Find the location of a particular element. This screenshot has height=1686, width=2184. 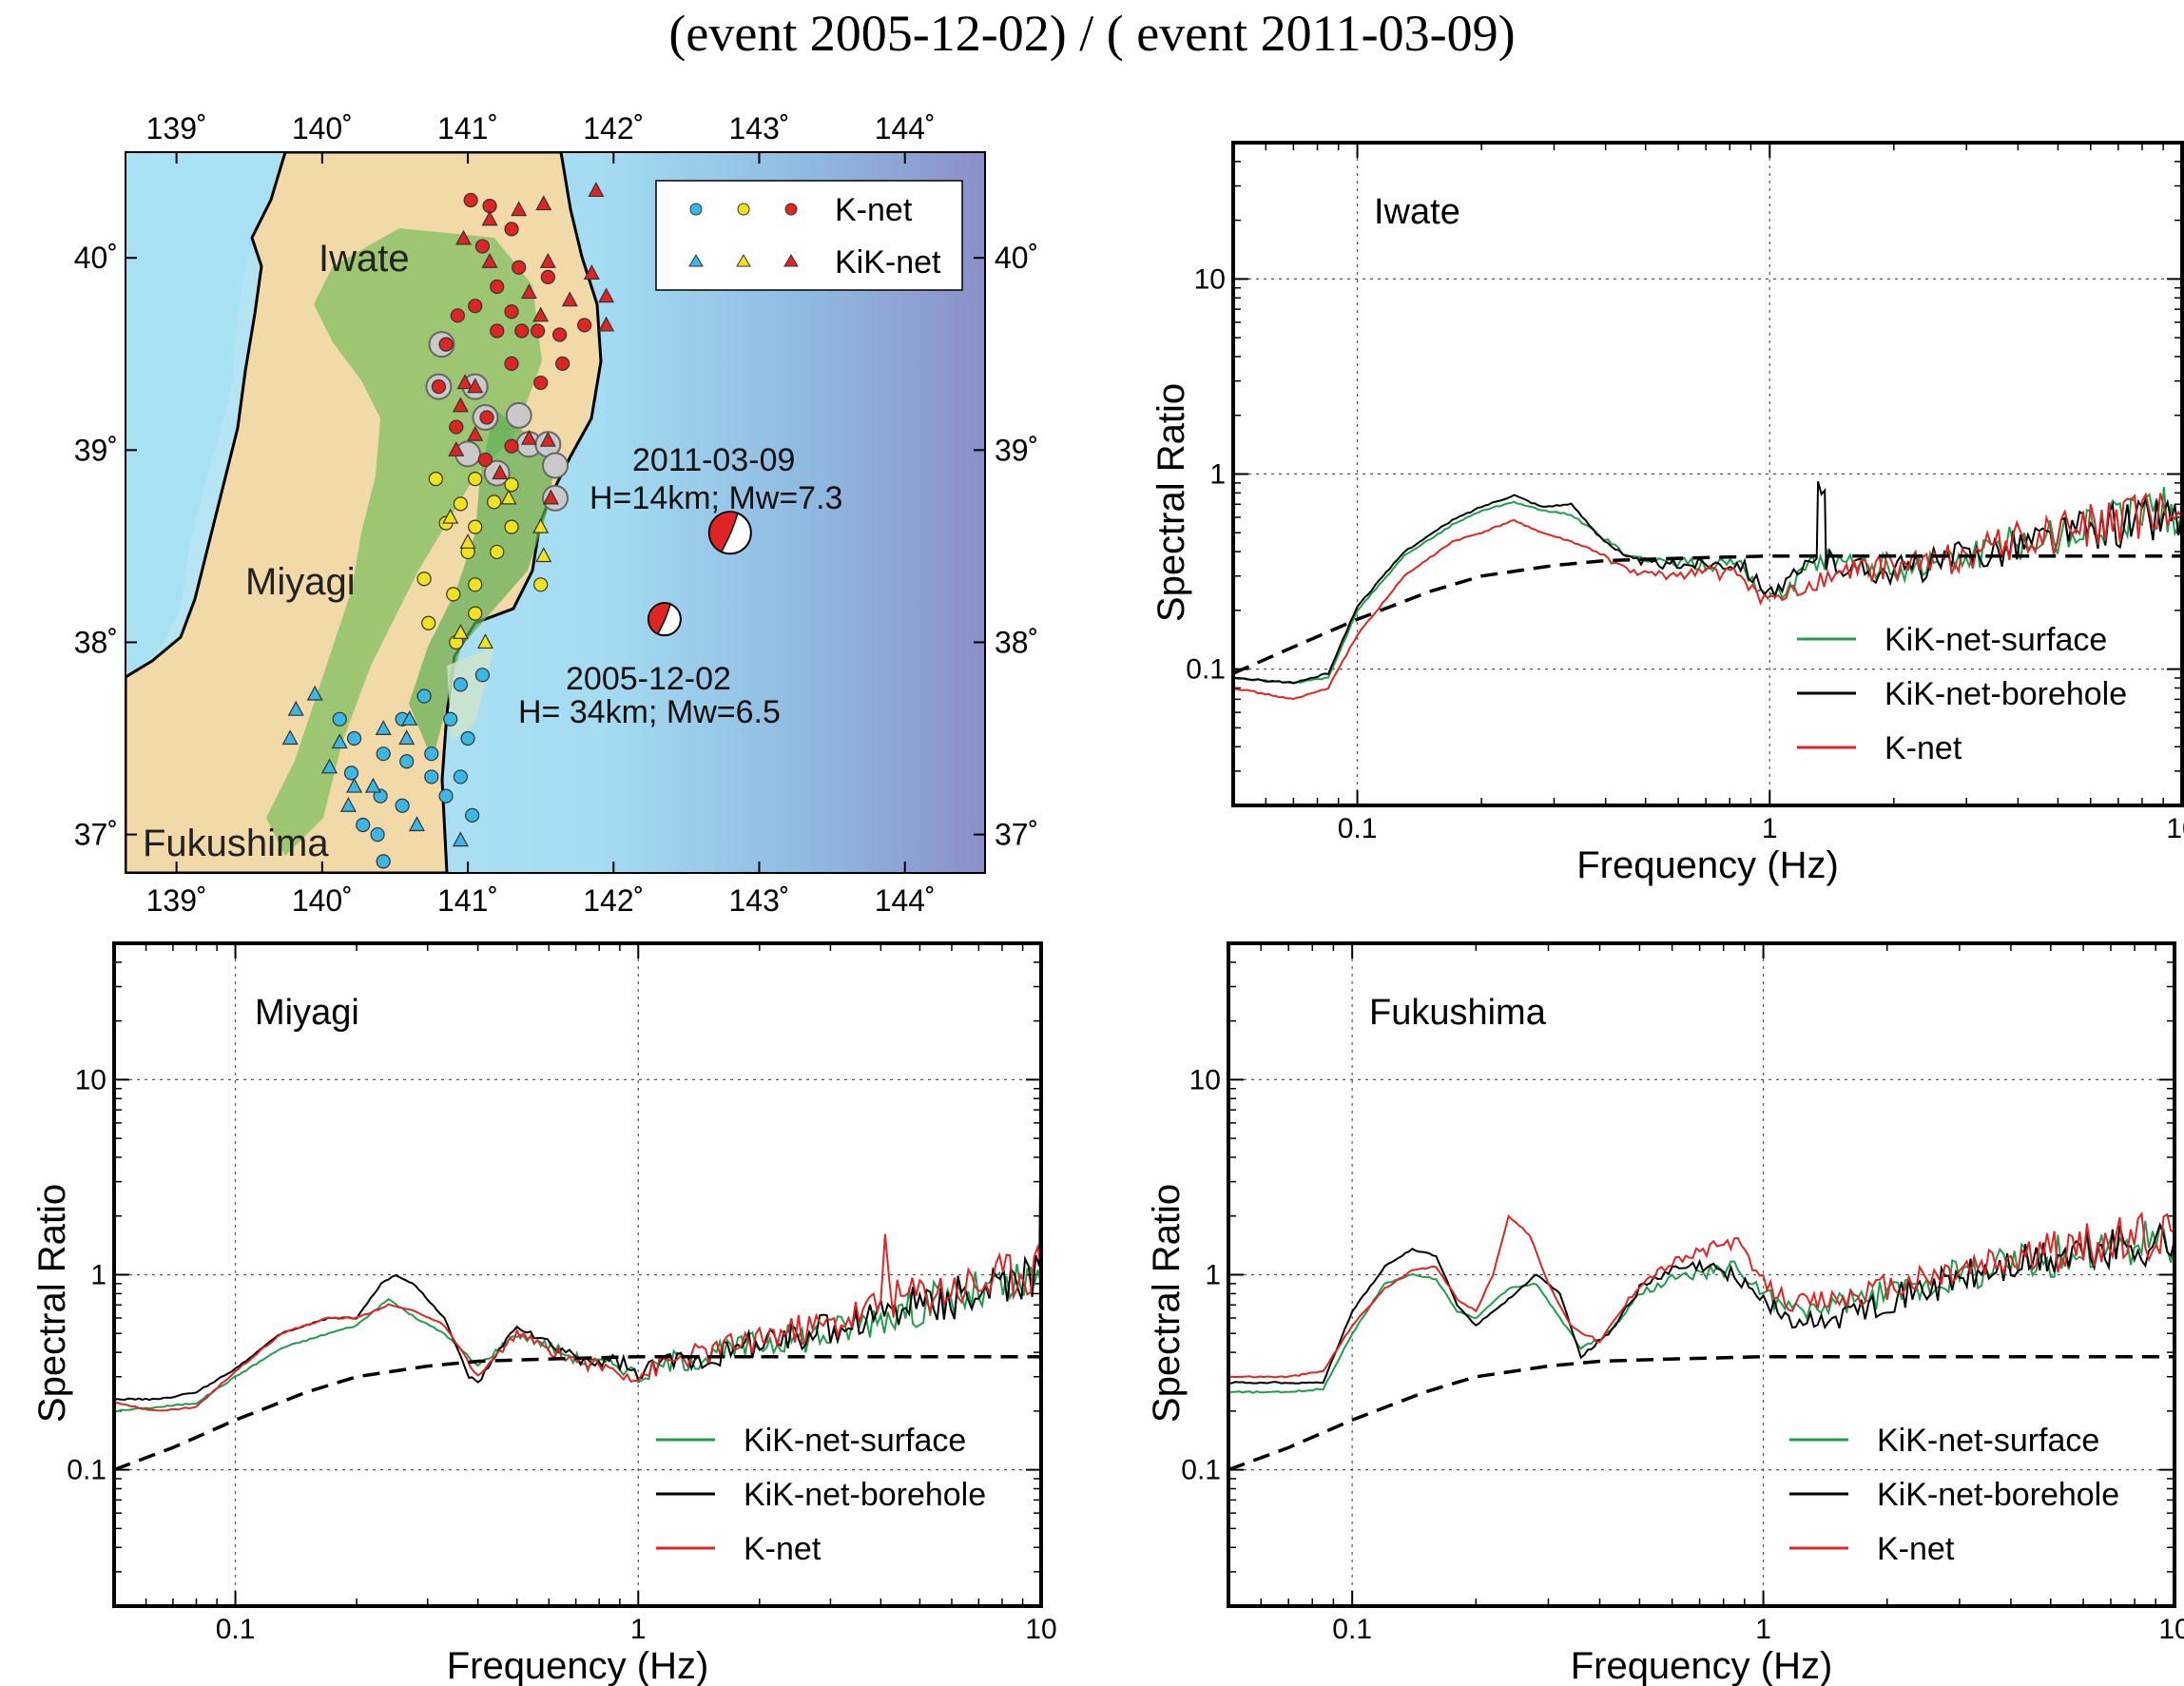

map-lon-label-top: 140˚ is located at coordinates (322, 128).